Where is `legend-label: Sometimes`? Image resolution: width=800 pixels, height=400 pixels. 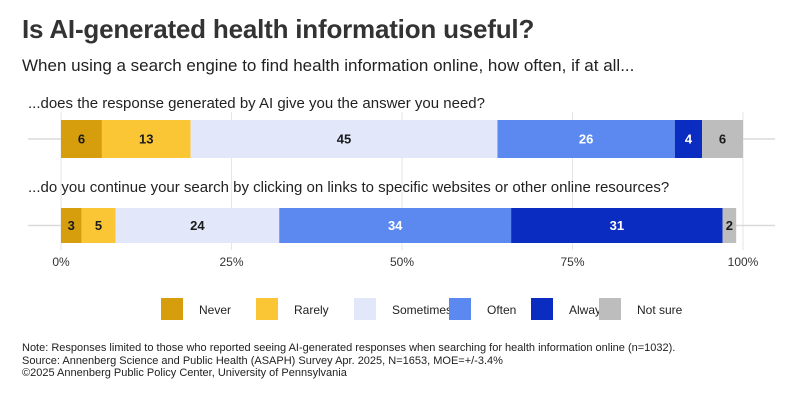 legend-label: Sometimes is located at coordinates (422, 310).